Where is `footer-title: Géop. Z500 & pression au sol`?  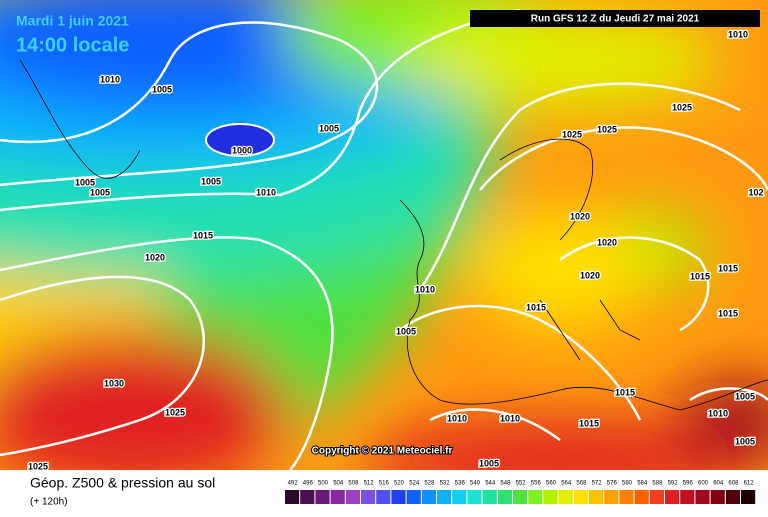
footer-title: Géop. Z500 & pression au sol is located at coordinates (122, 483).